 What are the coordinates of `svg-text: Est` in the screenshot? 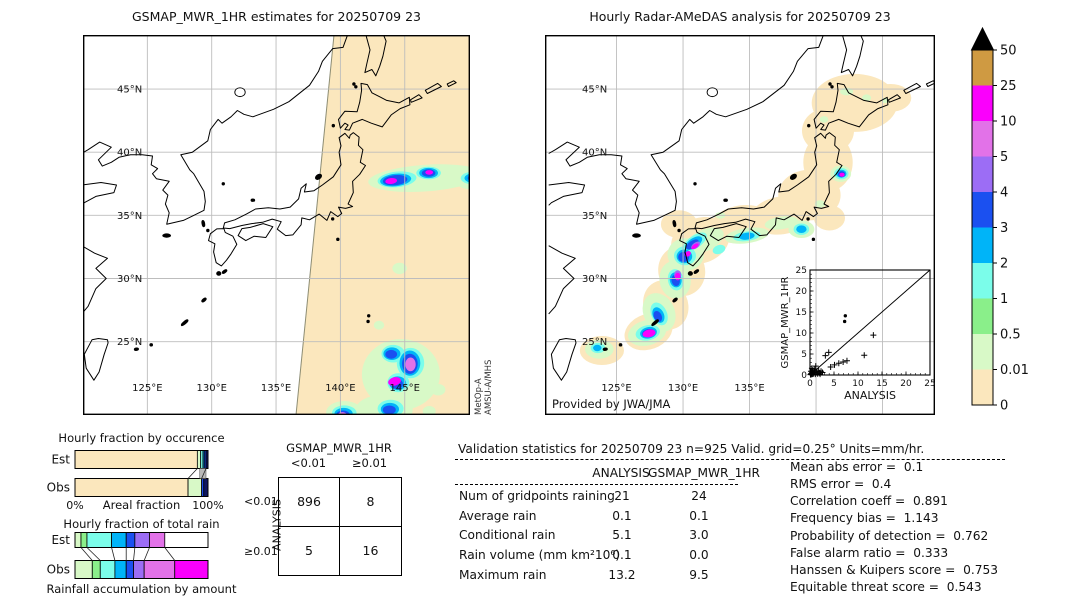 It's located at (60, 540).